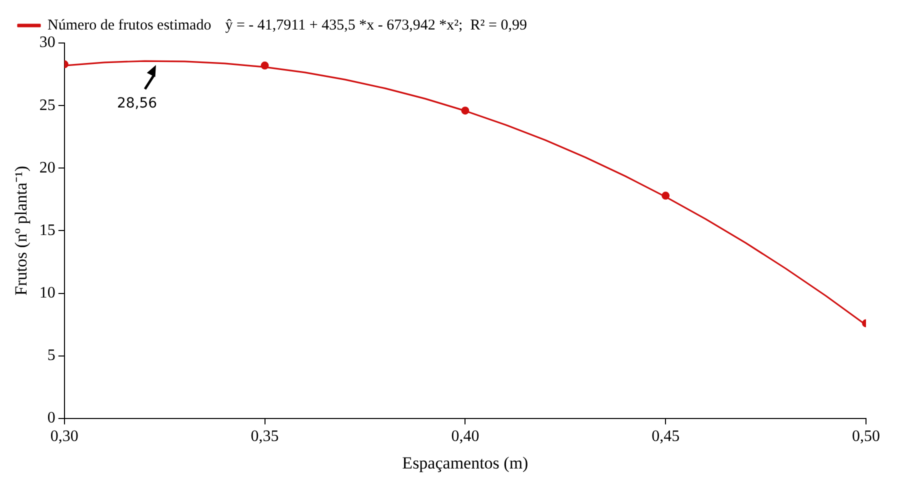  Describe the element at coordinates (47, 293) in the screenshot. I see `y-tick-label: 10` at that location.